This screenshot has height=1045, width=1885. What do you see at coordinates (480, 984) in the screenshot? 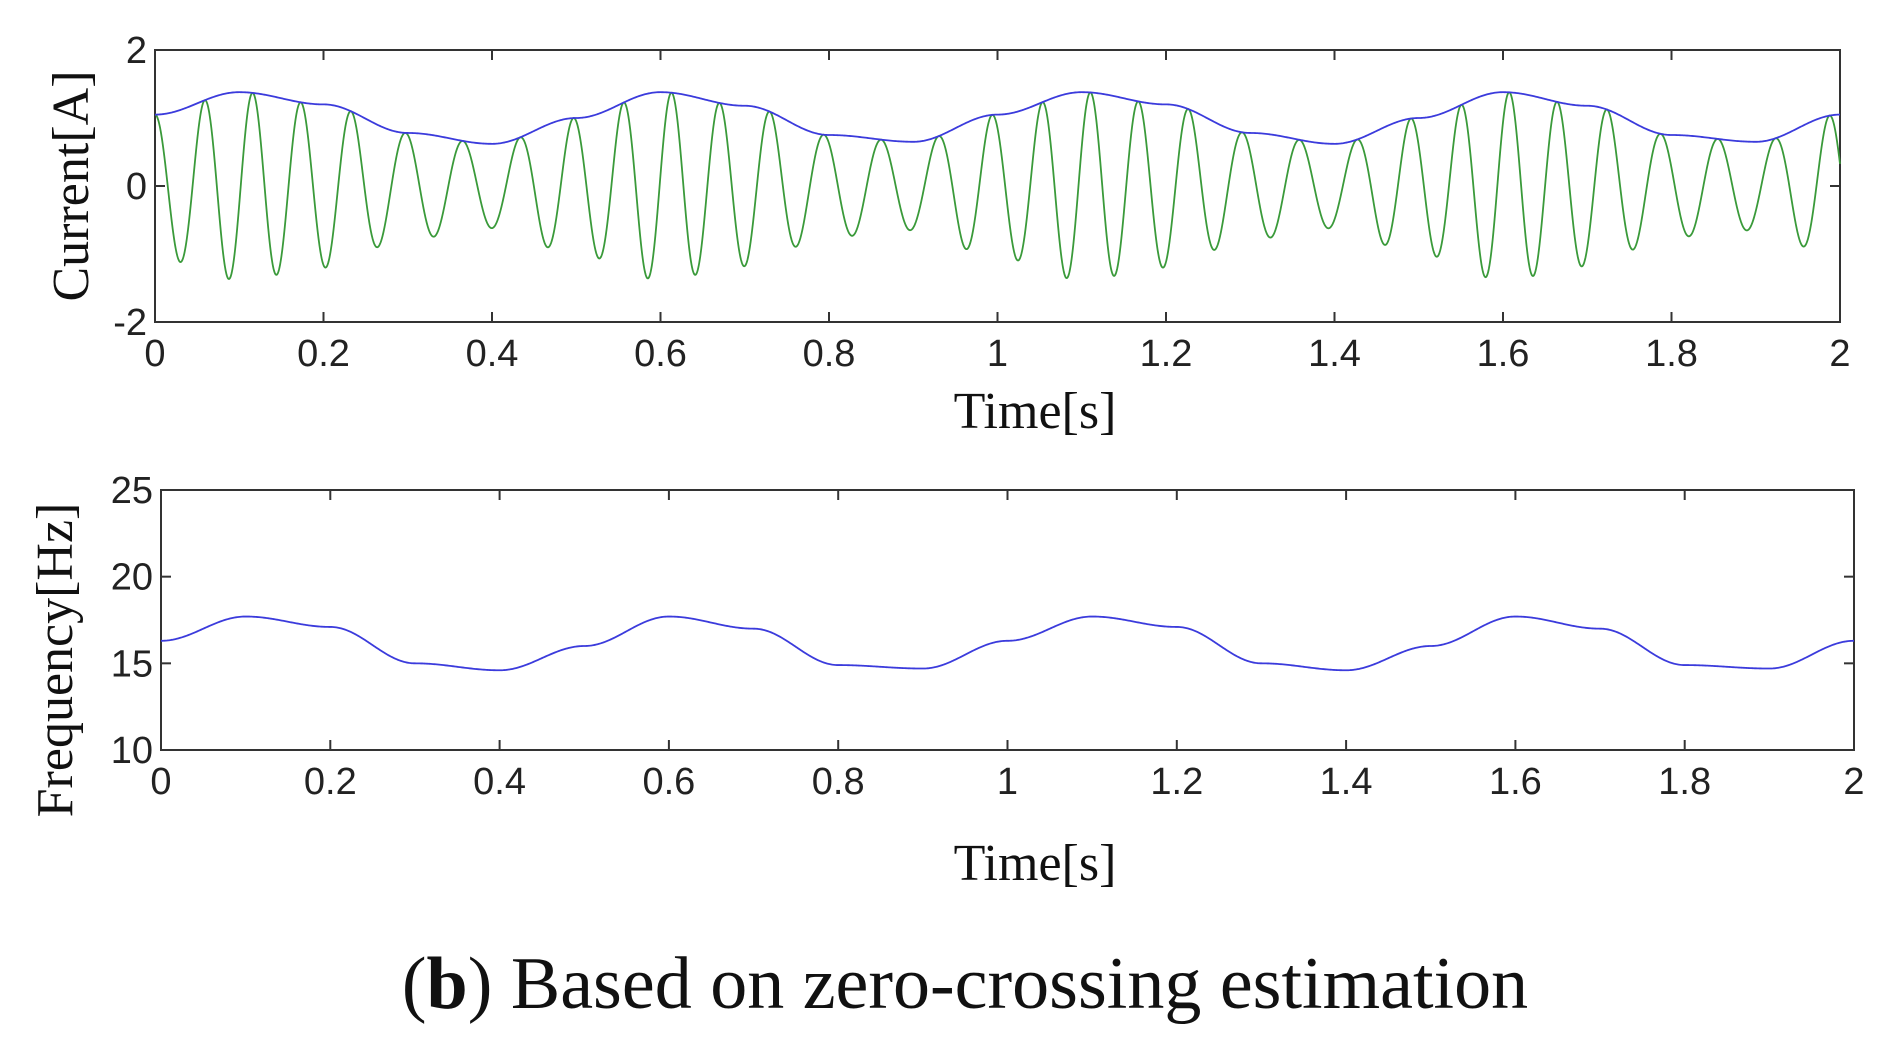
I see `caption-close-paren: )` at bounding box center [480, 984].